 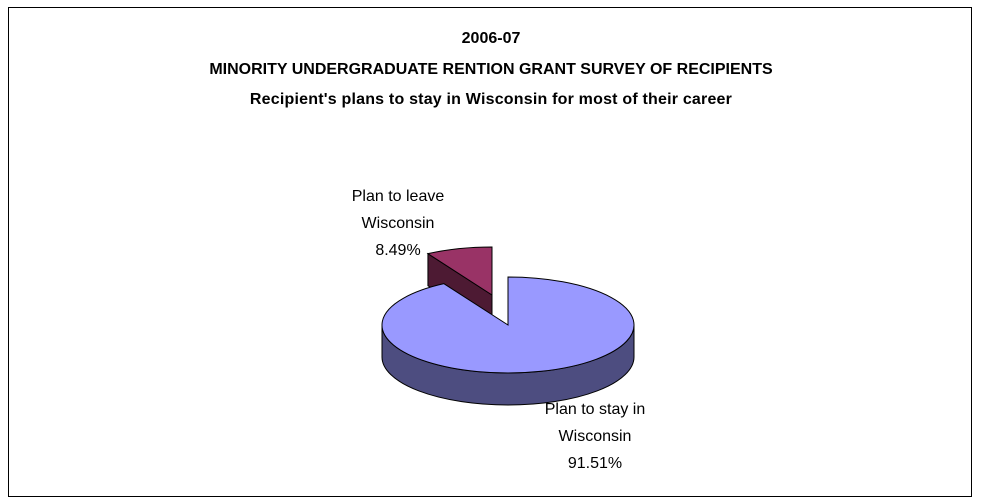 I want to click on slice-leave-top, so click(x=459, y=271).